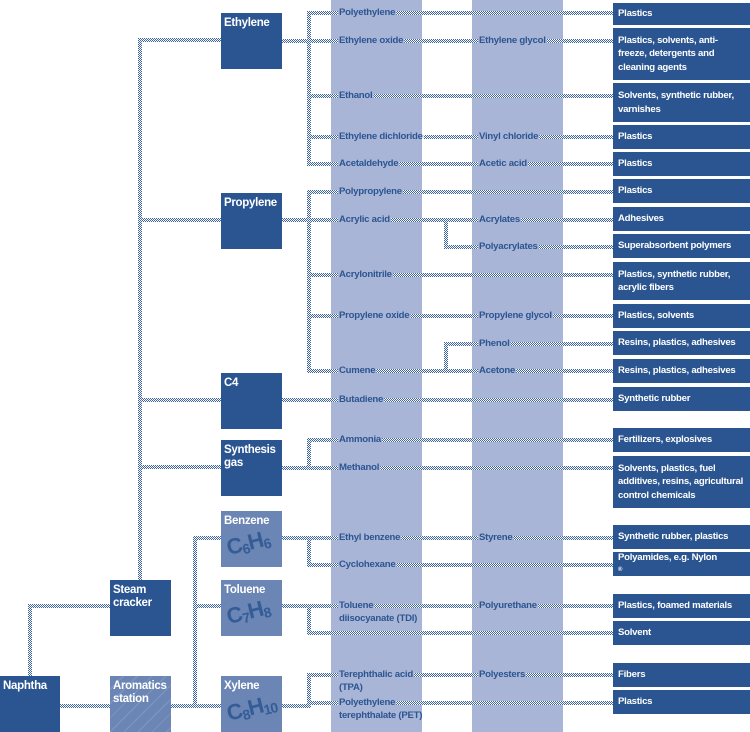  What do you see at coordinates (251, 468) in the screenshot?
I see `synthesis-gas-box: Synthesis gas` at bounding box center [251, 468].